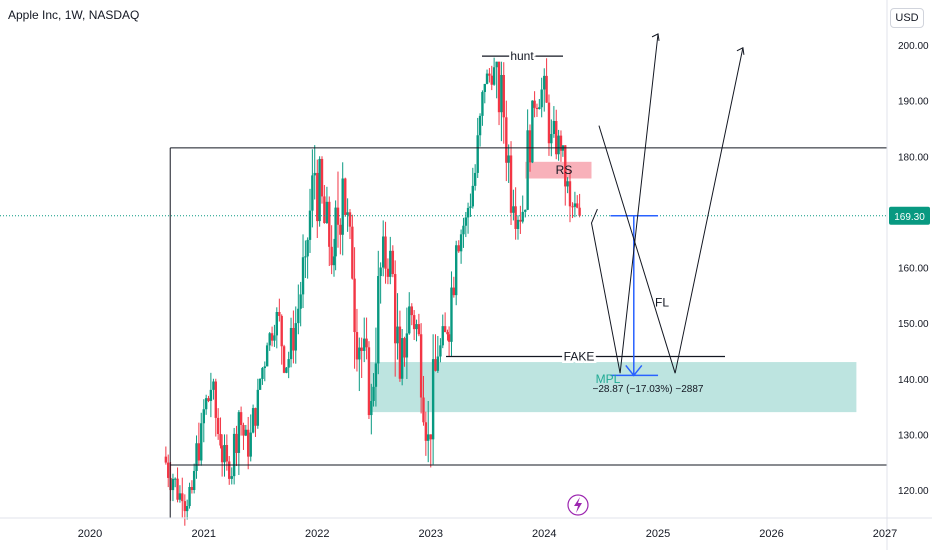  What do you see at coordinates (558, 170) in the screenshot?
I see `resistance-zone` at bounding box center [558, 170].